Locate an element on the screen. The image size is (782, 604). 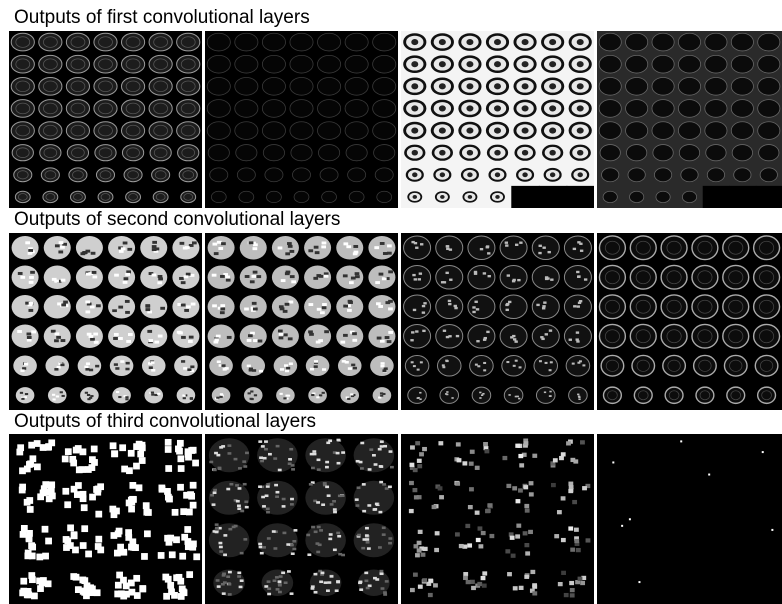
panel-layer2-map2 is located at coordinates (301, 321).